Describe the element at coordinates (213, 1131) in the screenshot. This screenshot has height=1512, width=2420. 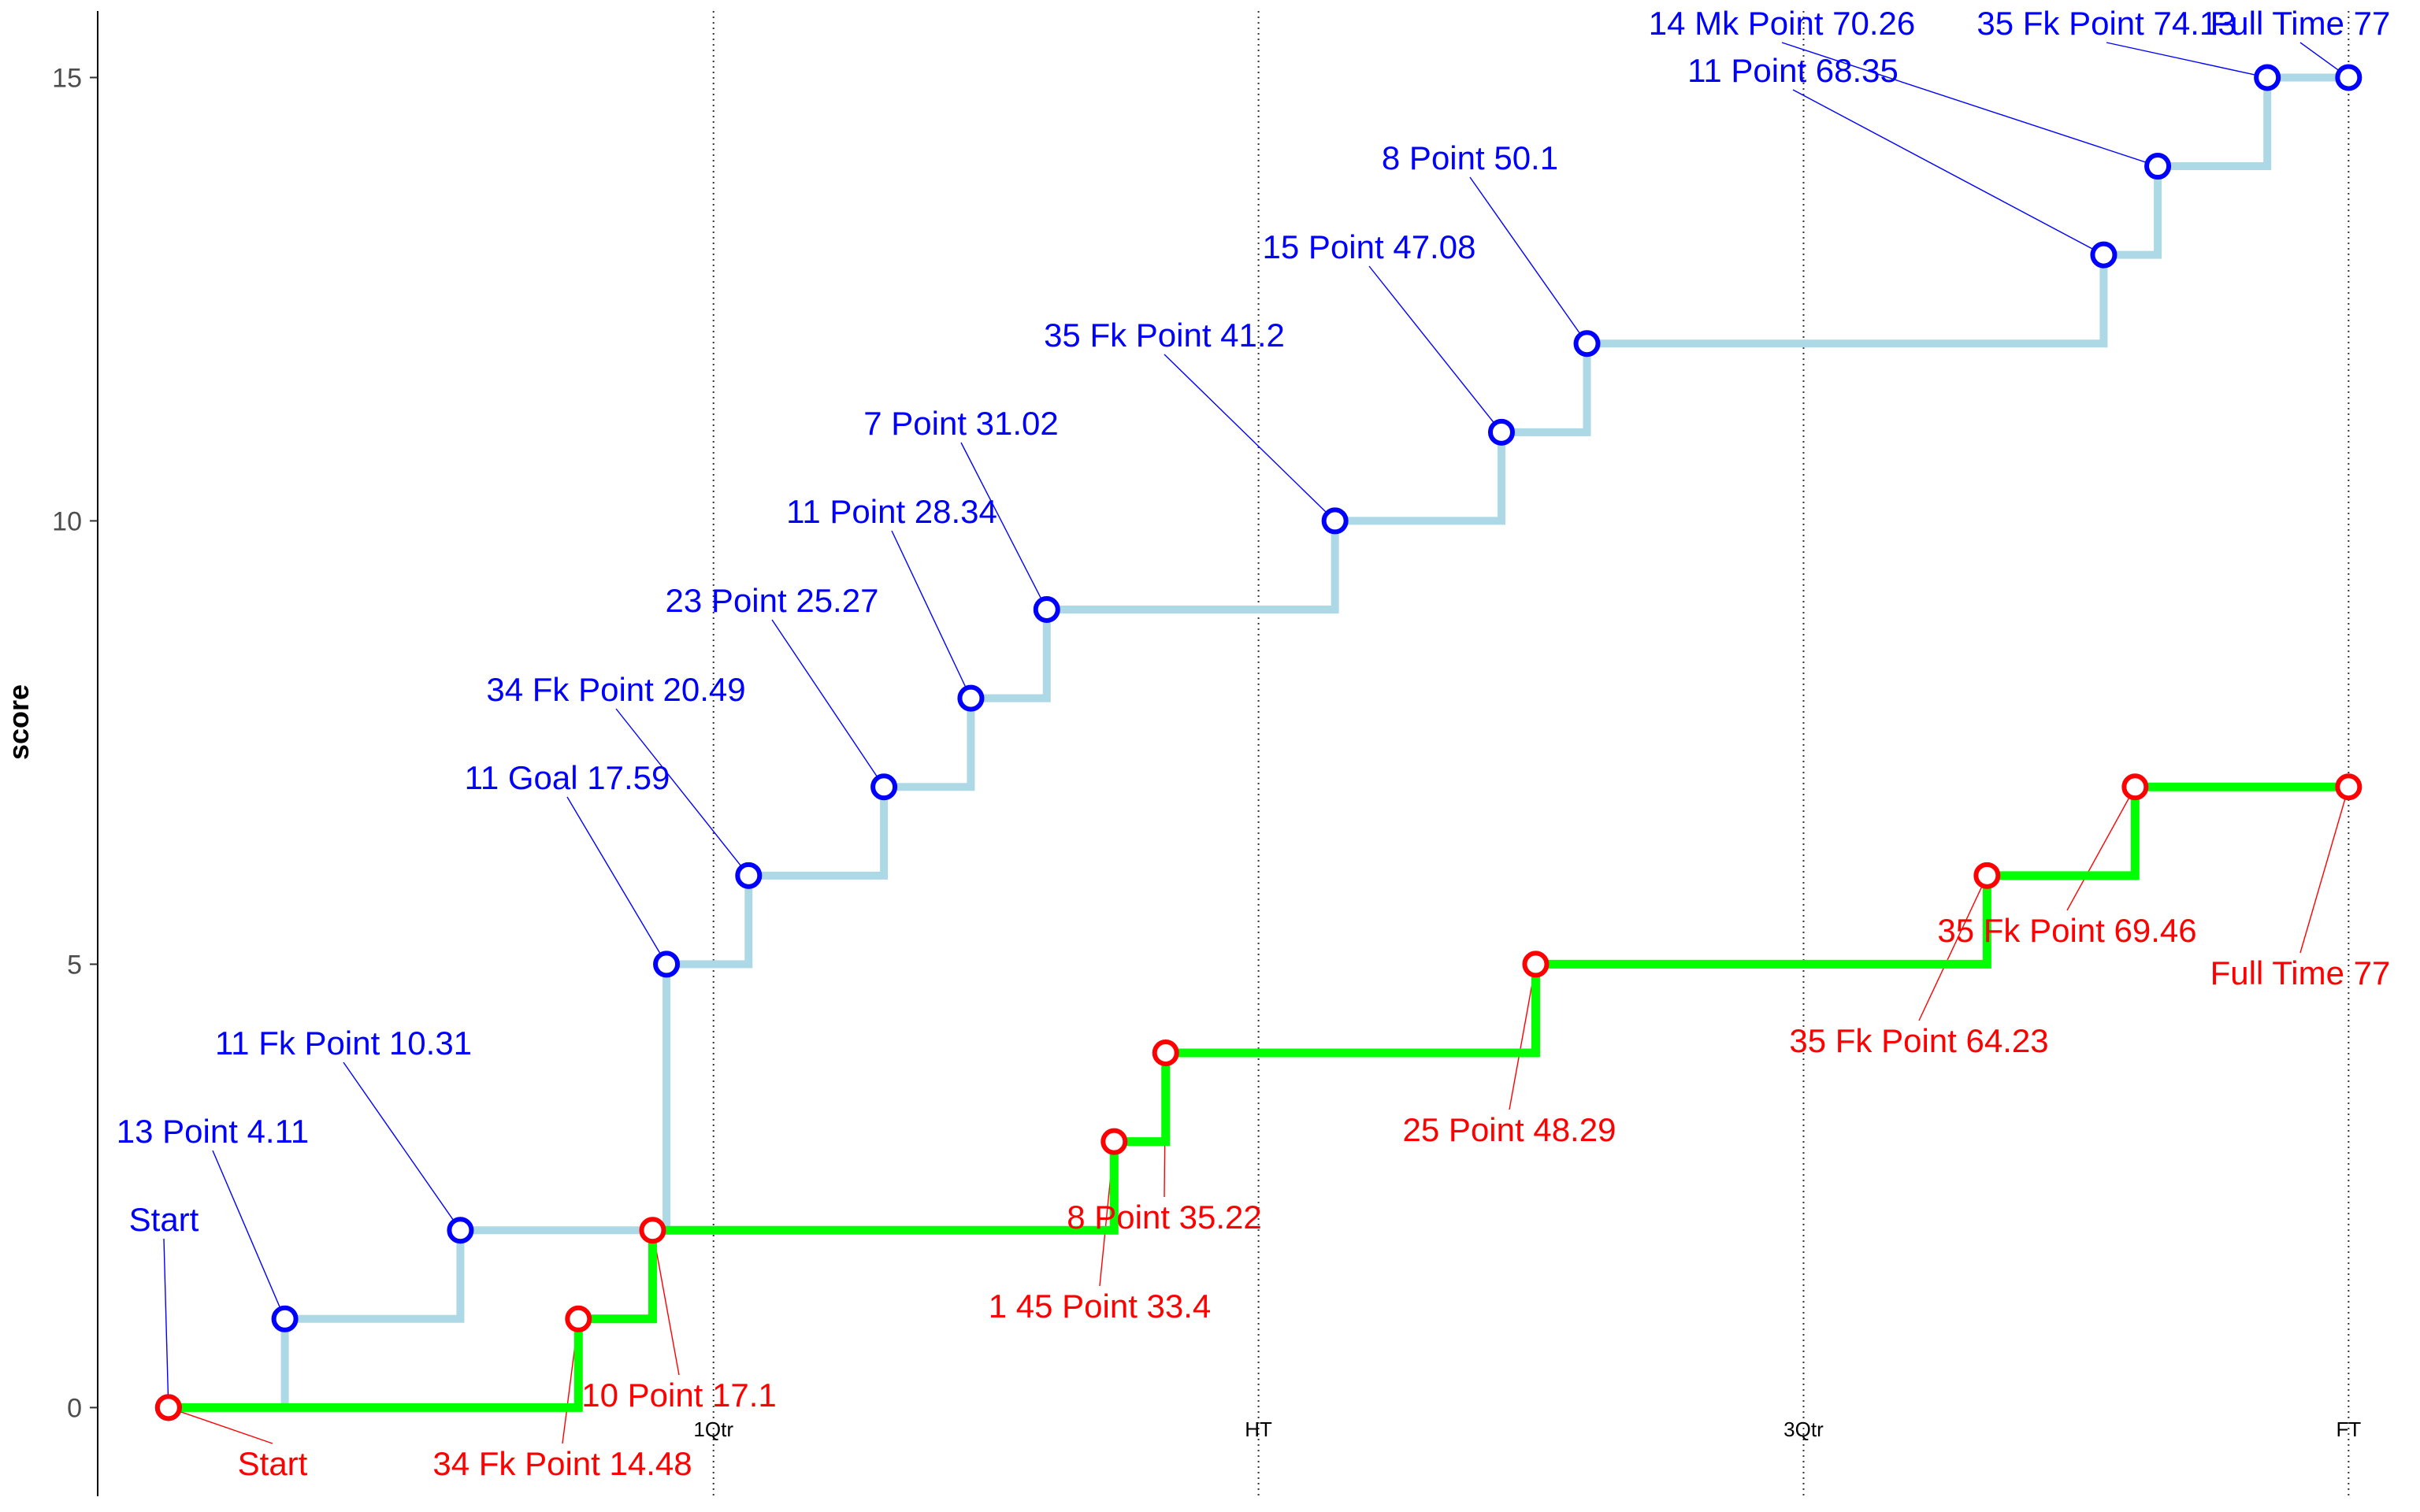
I see `series-1-event-label: 13 Point 4.11` at that location.